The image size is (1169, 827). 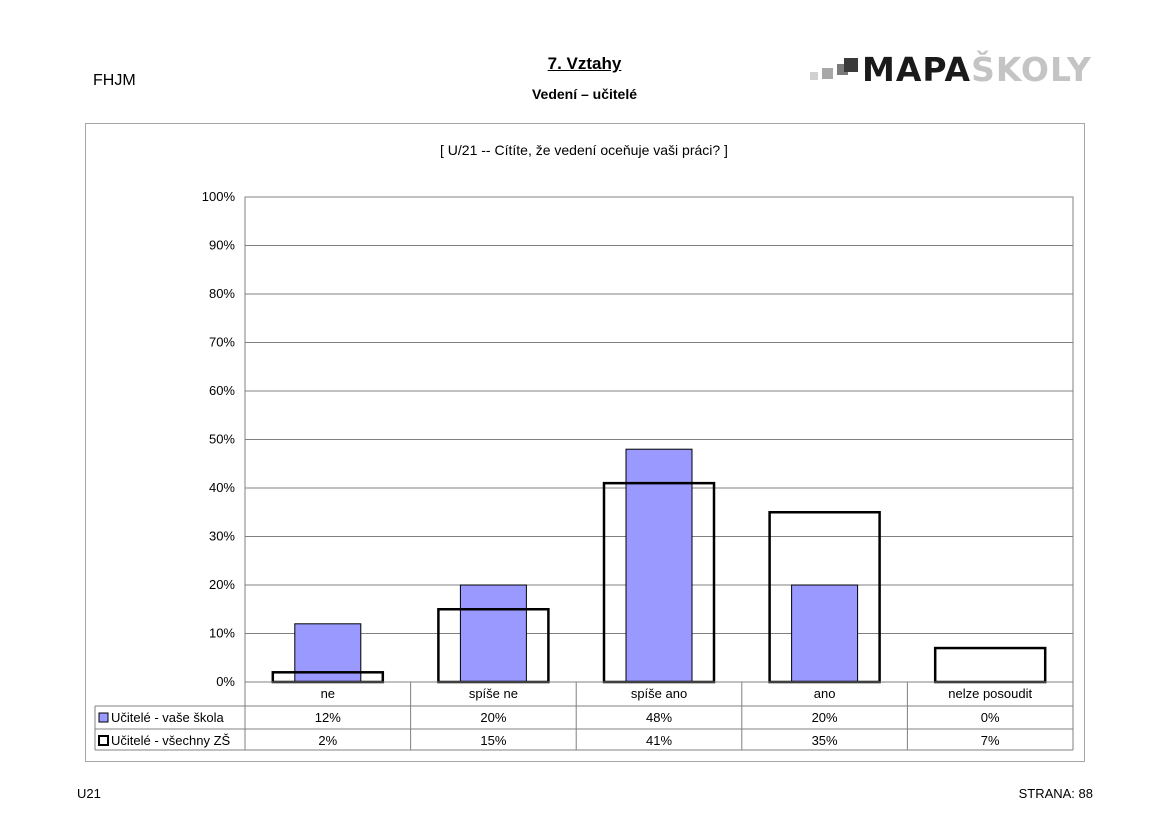 I want to click on section-title: 7. Vztahy, so click(x=584, y=63).